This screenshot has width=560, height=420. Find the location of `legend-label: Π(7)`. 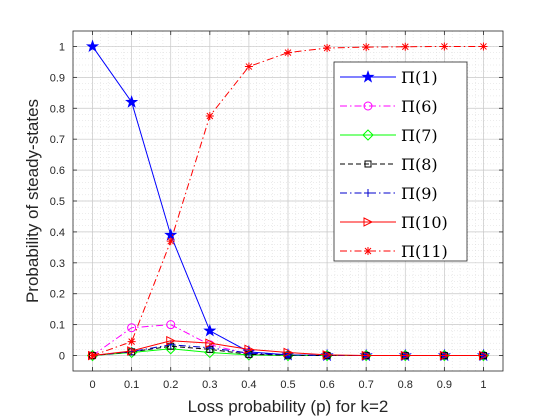

legend-label: Π(7) is located at coordinates (419, 135).